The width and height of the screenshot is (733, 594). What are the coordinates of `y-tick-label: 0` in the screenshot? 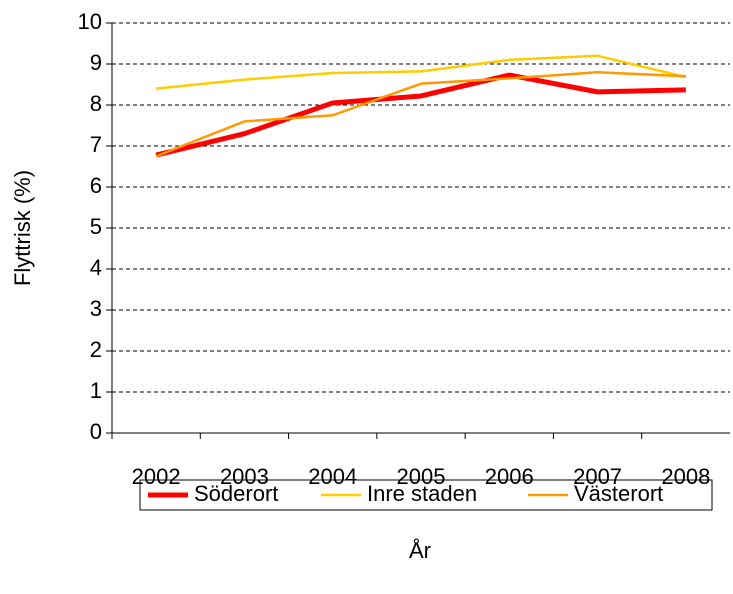 It's located at (96, 431).